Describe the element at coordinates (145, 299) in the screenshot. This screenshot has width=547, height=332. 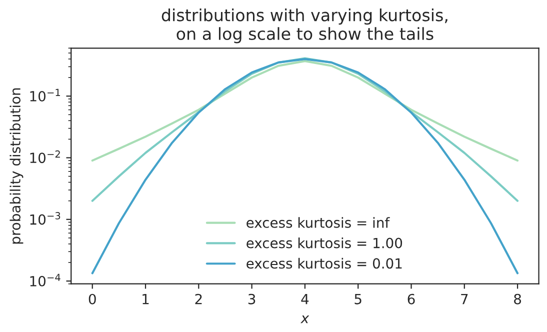
I see `x-tick-label: 1` at that location.